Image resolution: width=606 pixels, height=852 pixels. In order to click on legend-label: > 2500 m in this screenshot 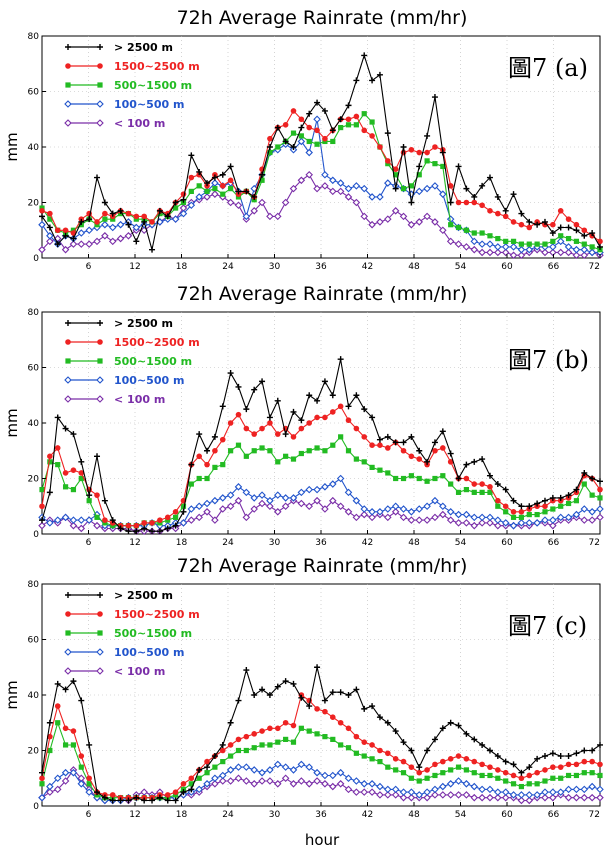, I will do `click(143, 47)`.